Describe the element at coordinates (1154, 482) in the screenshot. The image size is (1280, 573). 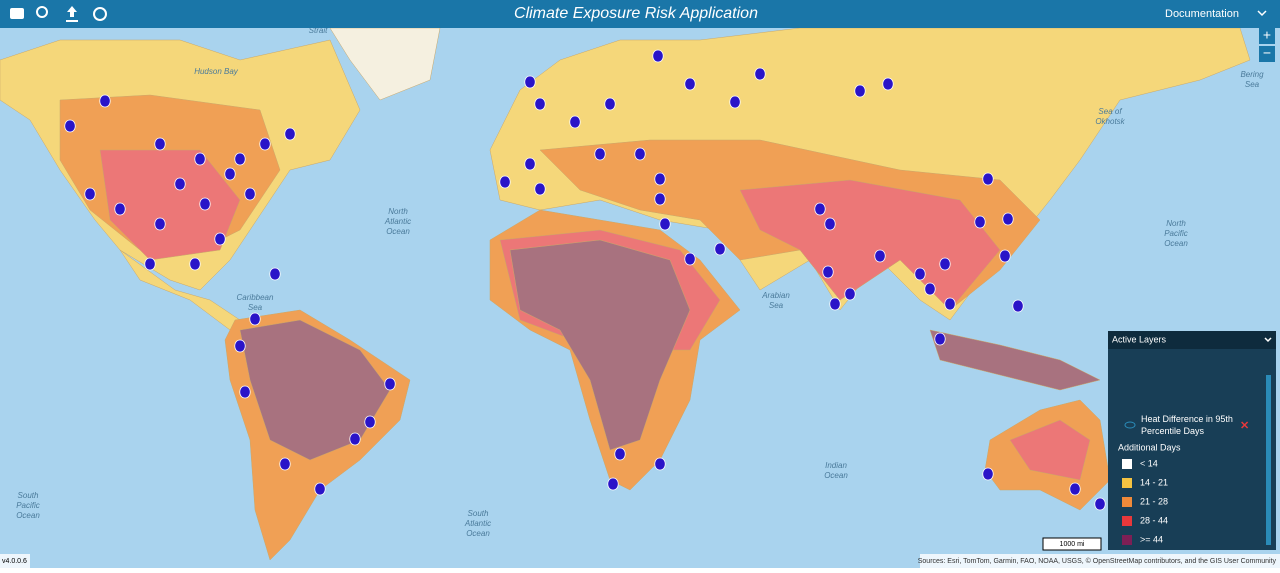
I see `legend-label: 14 - 21` at that location.